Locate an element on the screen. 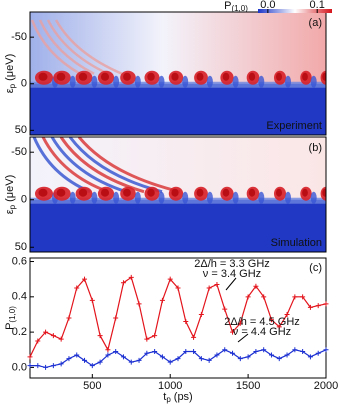 This screenshot has width=338, height=405. x-axis-label: tp (ps) is located at coordinates (177, 397).